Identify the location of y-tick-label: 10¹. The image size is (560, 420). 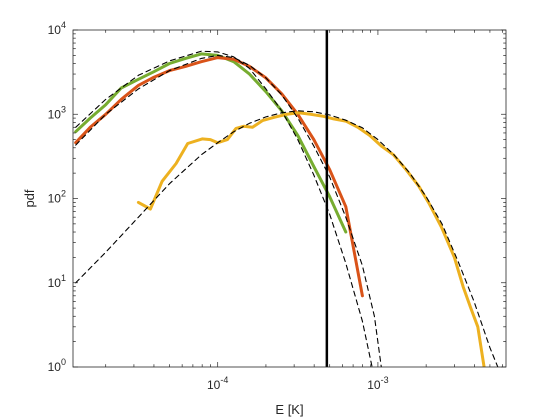
(57, 281).